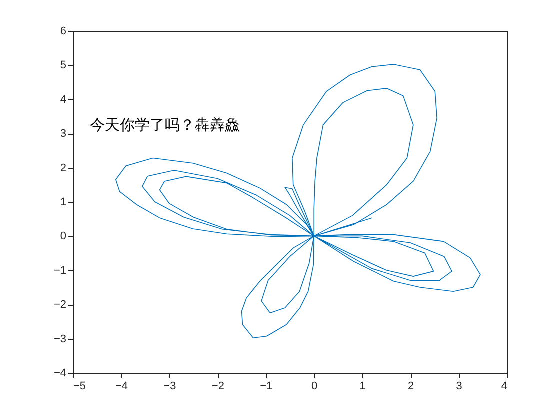 The image size is (560, 420). I want to click on y-tick-label: 6, so click(63, 32).